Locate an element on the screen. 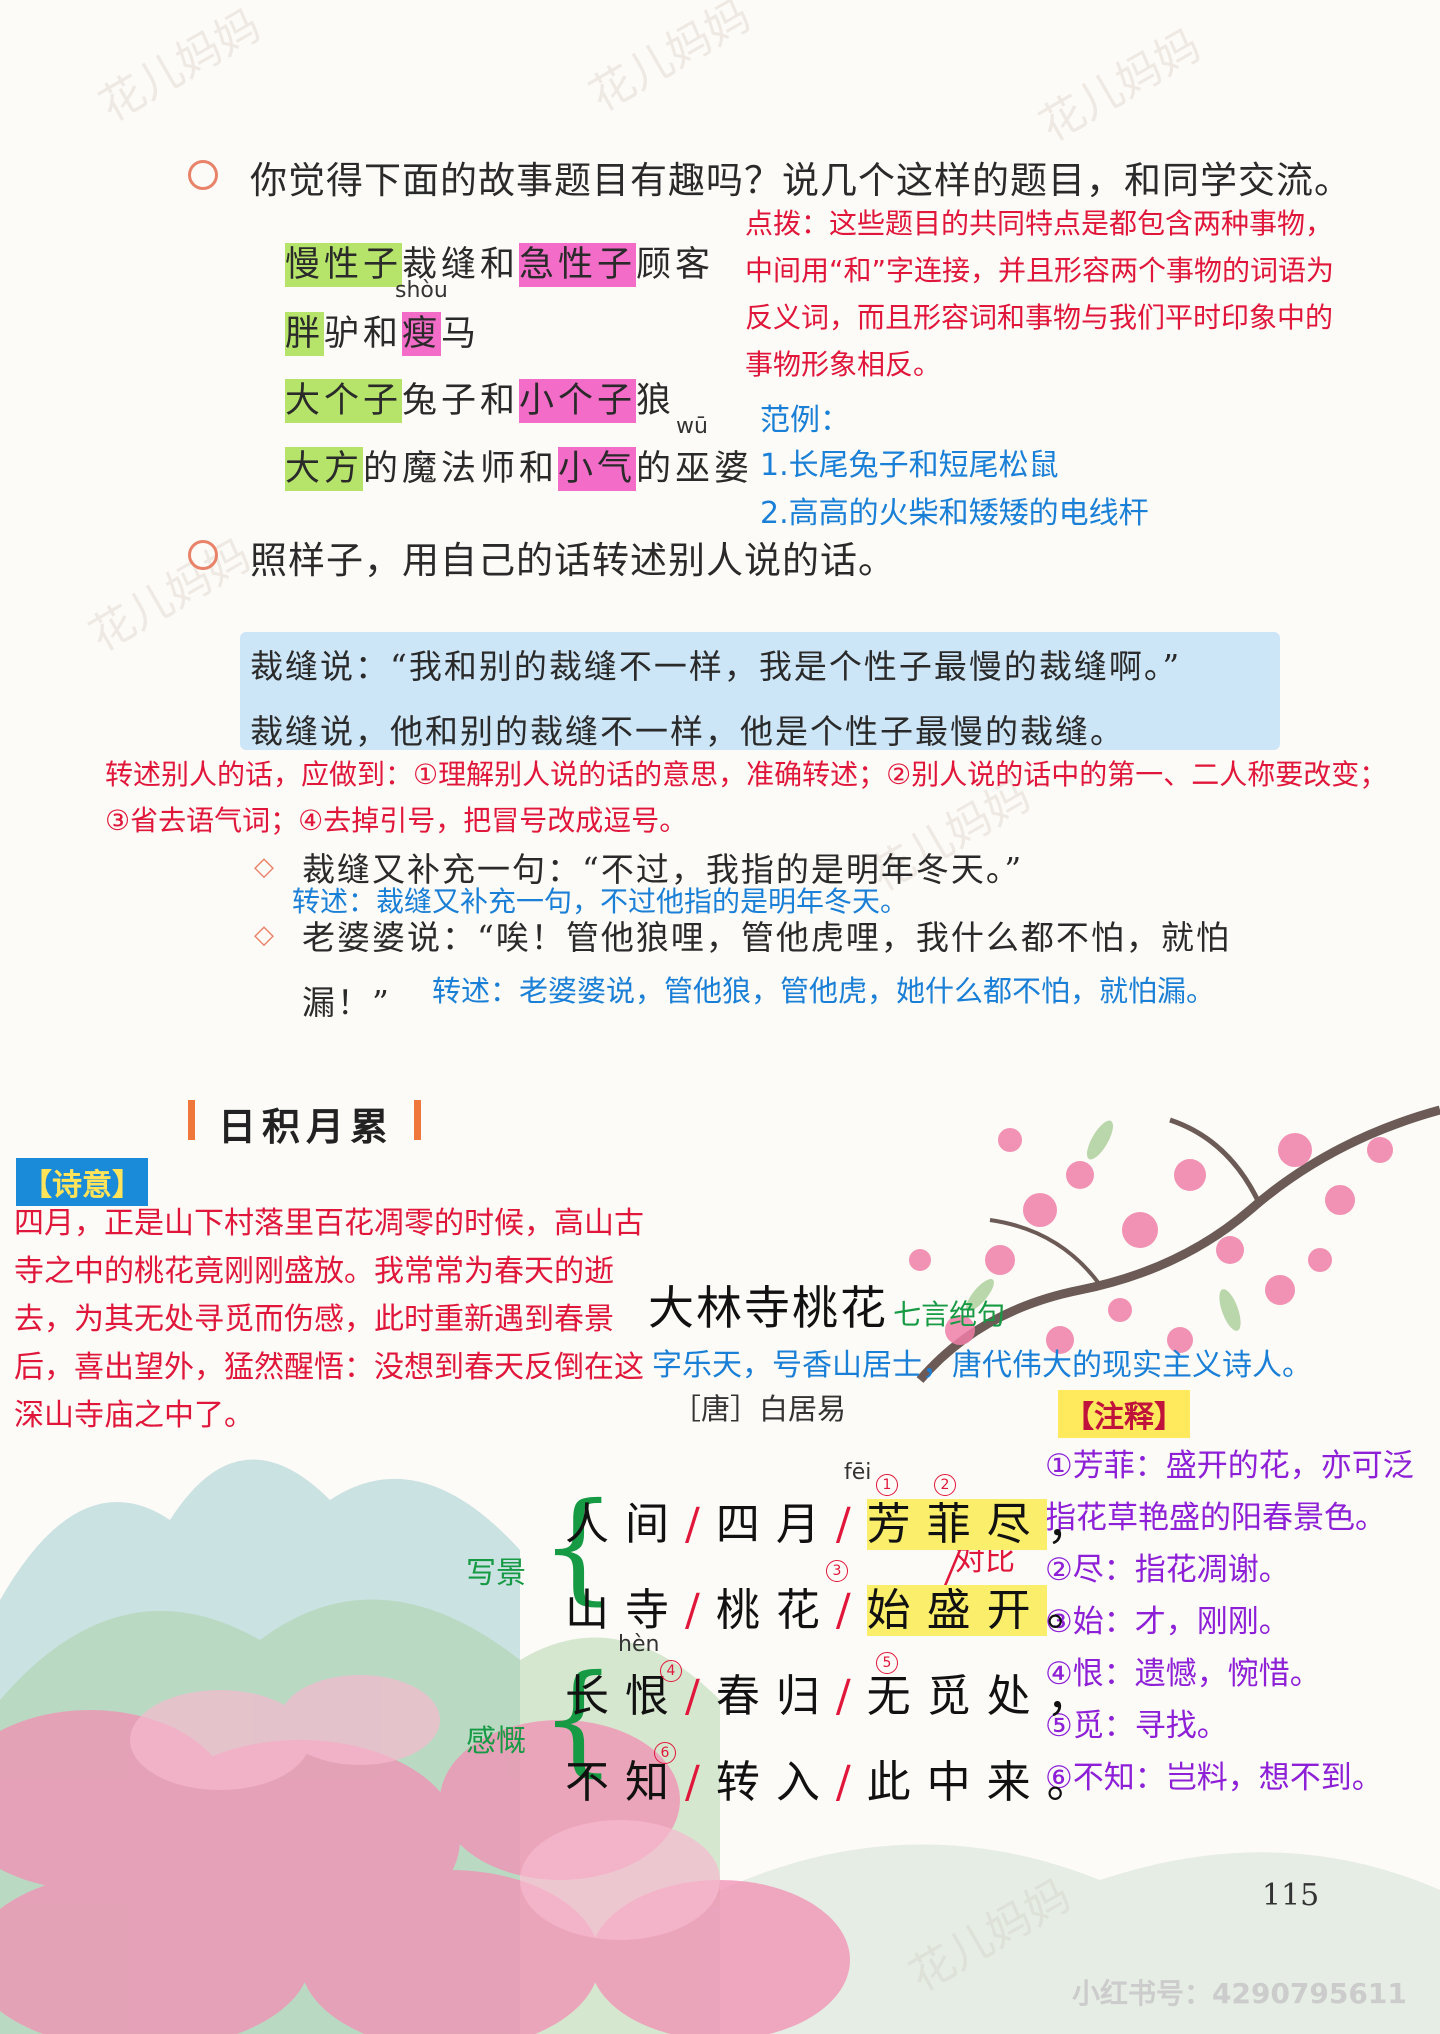  question-1: 你觉得下面的故事题目有趣吗？说几个这样的题目，和同学交流。 is located at coordinates (801, 180).